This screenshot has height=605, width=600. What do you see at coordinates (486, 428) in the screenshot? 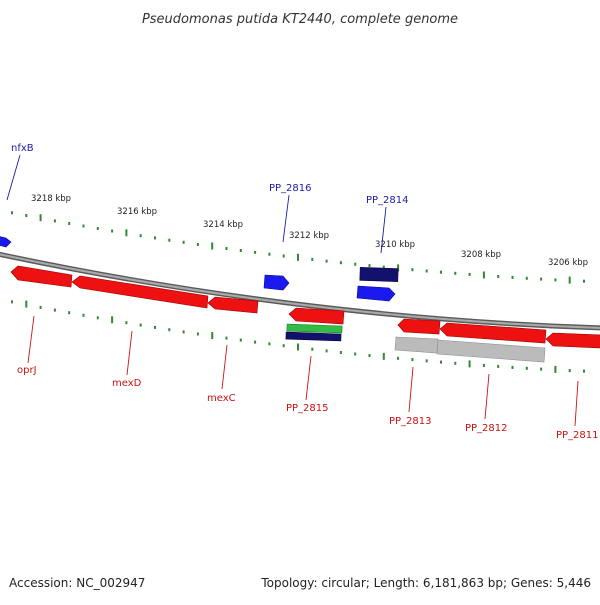
I see `gene-label-PP_2812: PP_2812` at bounding box center [486, 428].